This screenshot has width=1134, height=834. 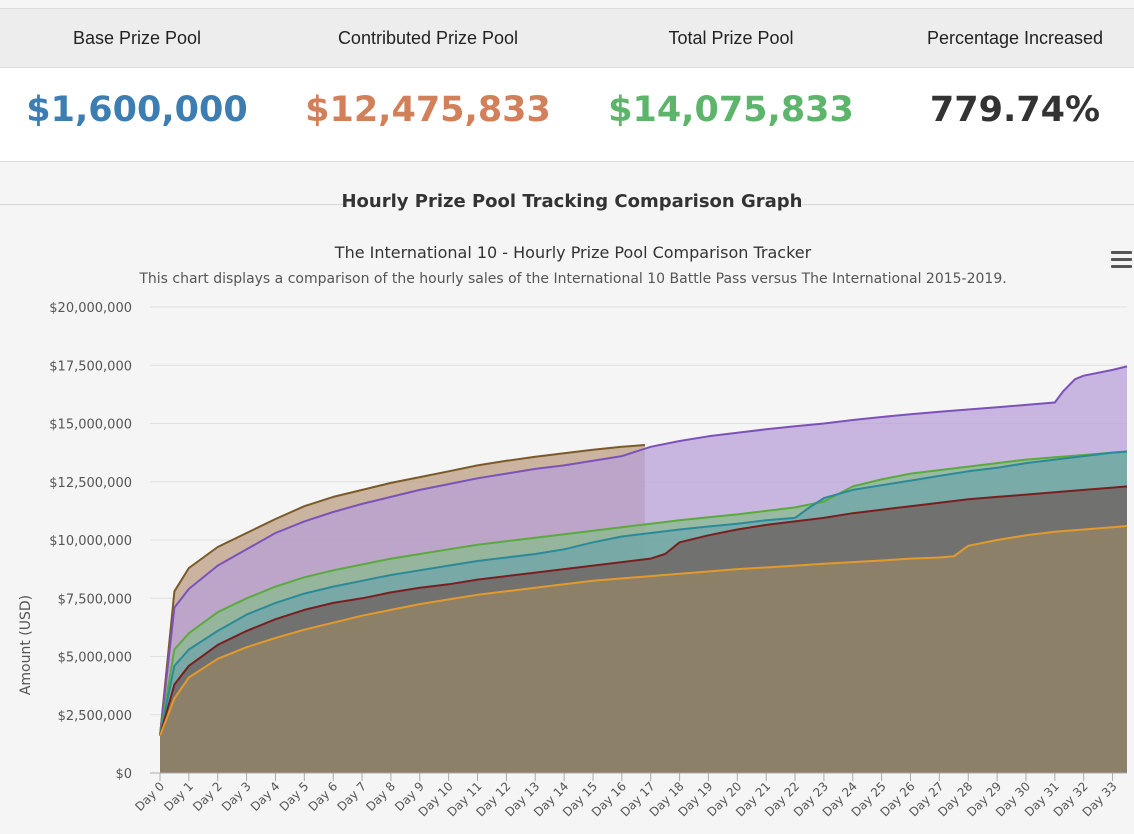 I want to click on hamburger-menu-icon, so click(x=1121, y=259).